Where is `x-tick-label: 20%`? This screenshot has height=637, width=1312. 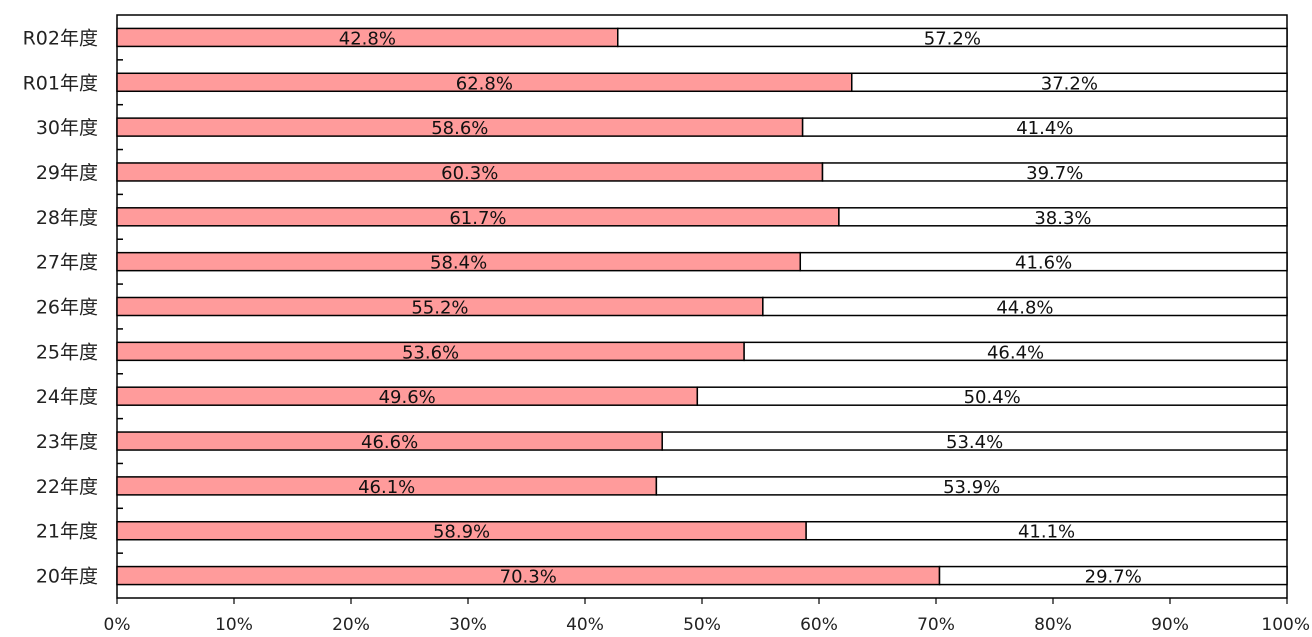
x-tick-label: 20% is located at coordinates (351, 625).